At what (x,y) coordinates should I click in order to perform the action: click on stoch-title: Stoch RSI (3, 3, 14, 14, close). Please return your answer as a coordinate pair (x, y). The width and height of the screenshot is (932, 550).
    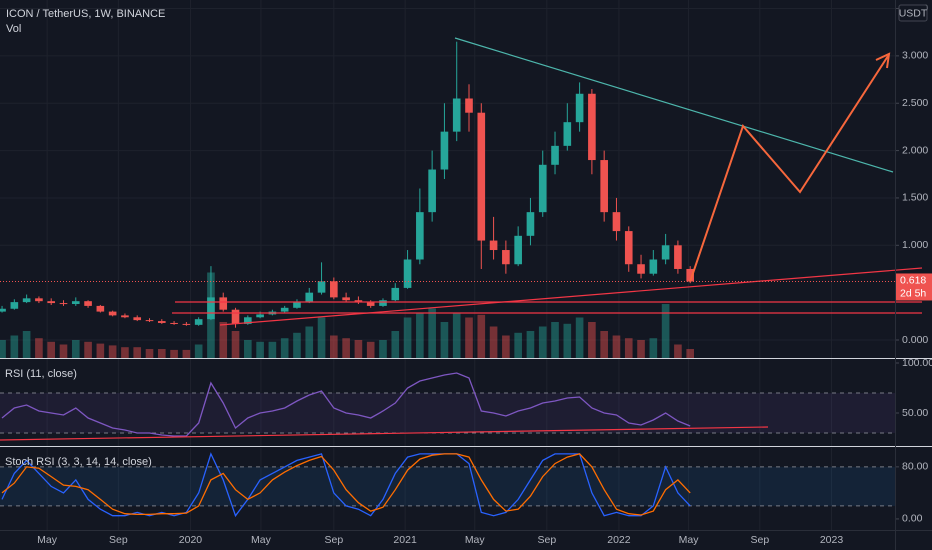
    Looking at the image, I should click on (78, 462).